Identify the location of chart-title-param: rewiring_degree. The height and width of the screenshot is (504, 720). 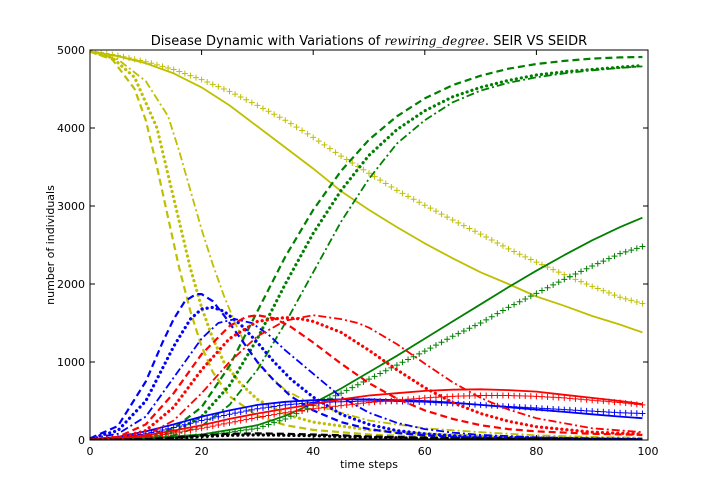
(434, 41).